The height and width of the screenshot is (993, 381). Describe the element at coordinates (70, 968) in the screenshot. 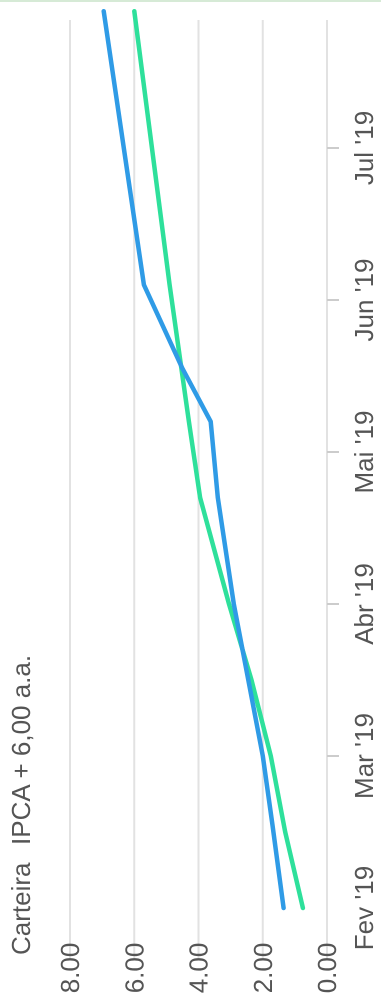

I see `y-tick-label: 8.00` at that location.